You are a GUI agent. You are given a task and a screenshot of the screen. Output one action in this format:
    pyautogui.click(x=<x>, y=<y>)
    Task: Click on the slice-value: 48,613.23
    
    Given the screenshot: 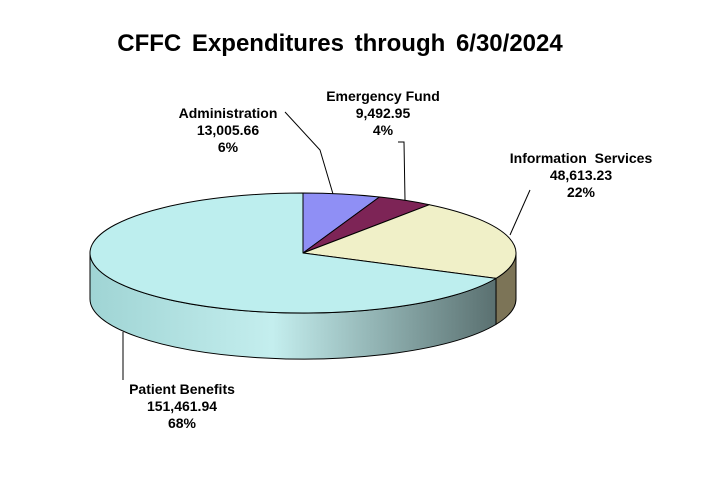 What is the action you would take?
    pyautogui.click(x=581, y=175)
    